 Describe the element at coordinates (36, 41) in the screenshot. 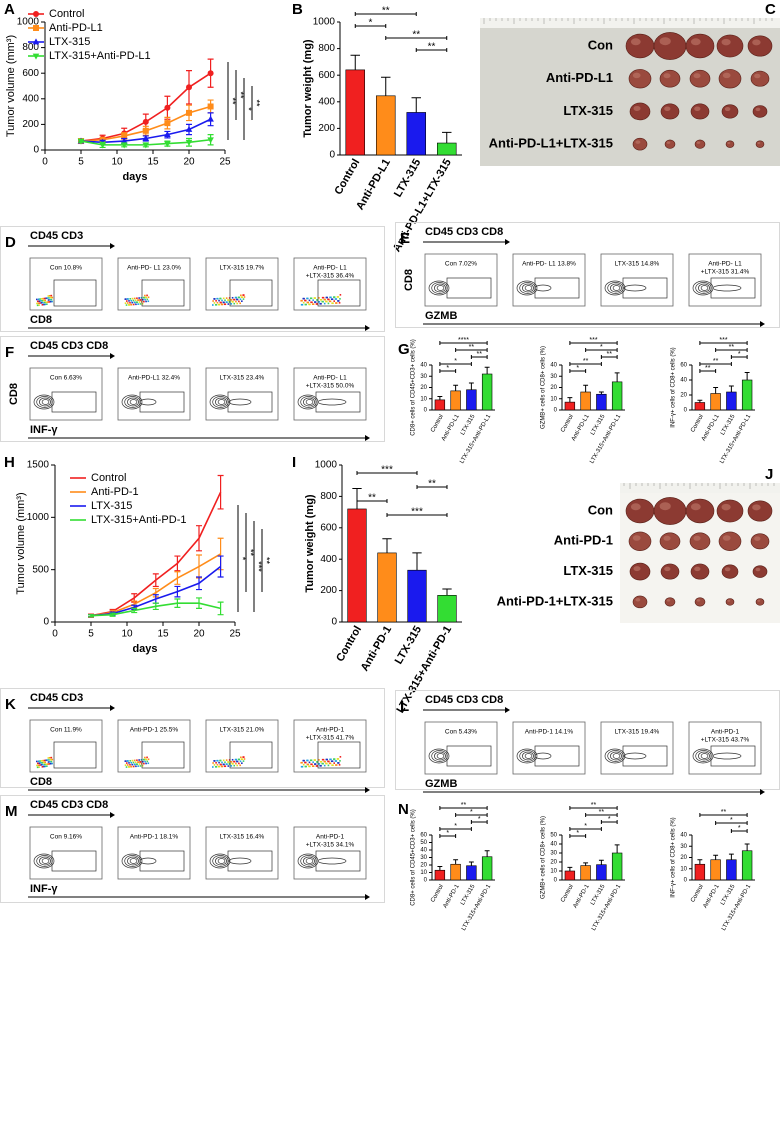

I see `legend-marker` at that location.